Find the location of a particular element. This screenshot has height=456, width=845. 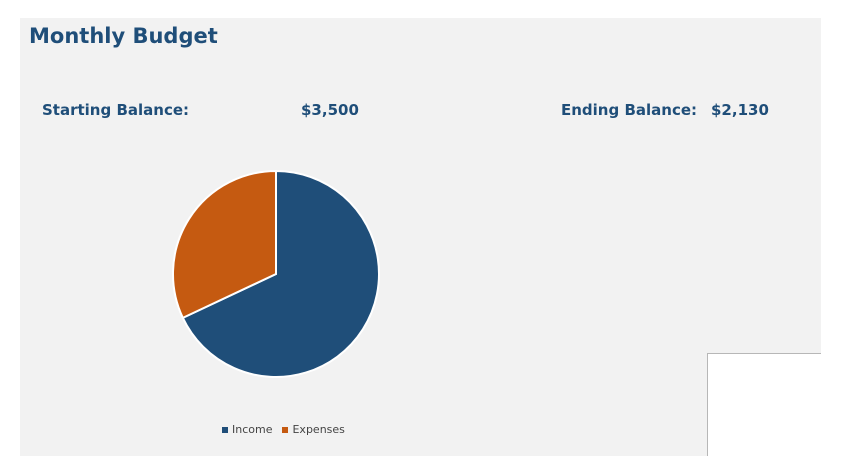

starting-balance-value: $3,500 is located at coordinates (330, 110).